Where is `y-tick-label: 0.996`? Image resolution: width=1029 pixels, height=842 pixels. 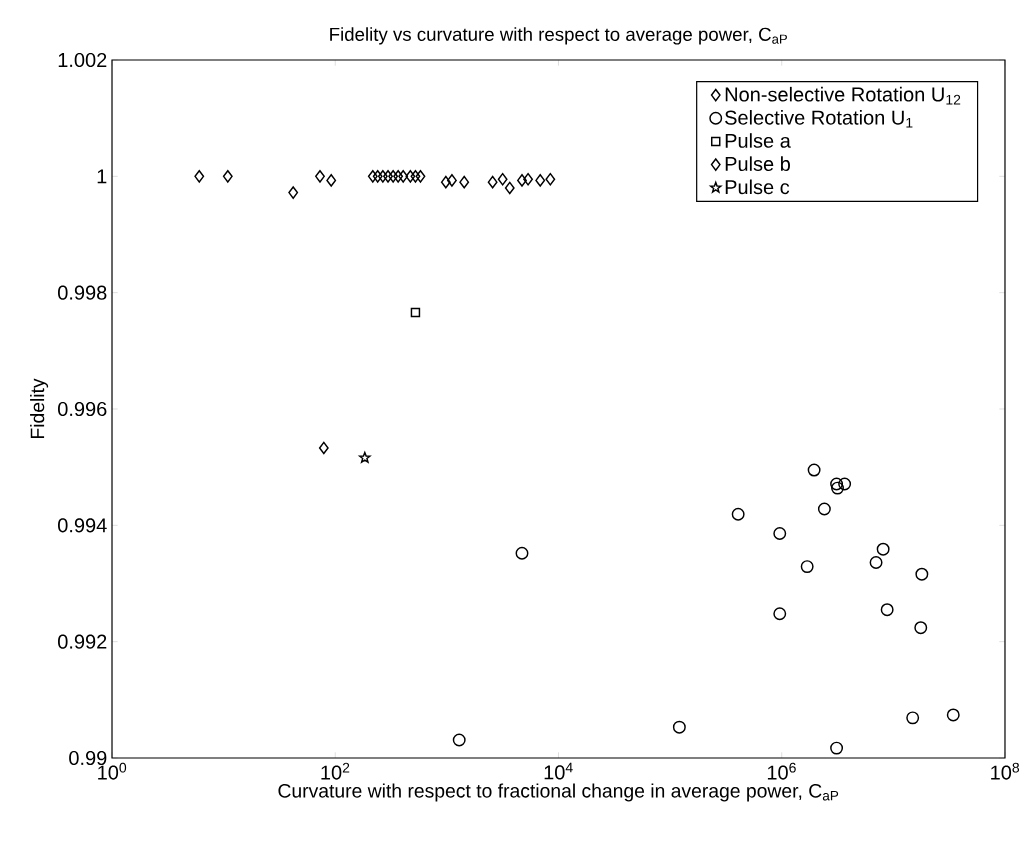 y-tick-label: 0.996 is located at coordinates (82, 409).